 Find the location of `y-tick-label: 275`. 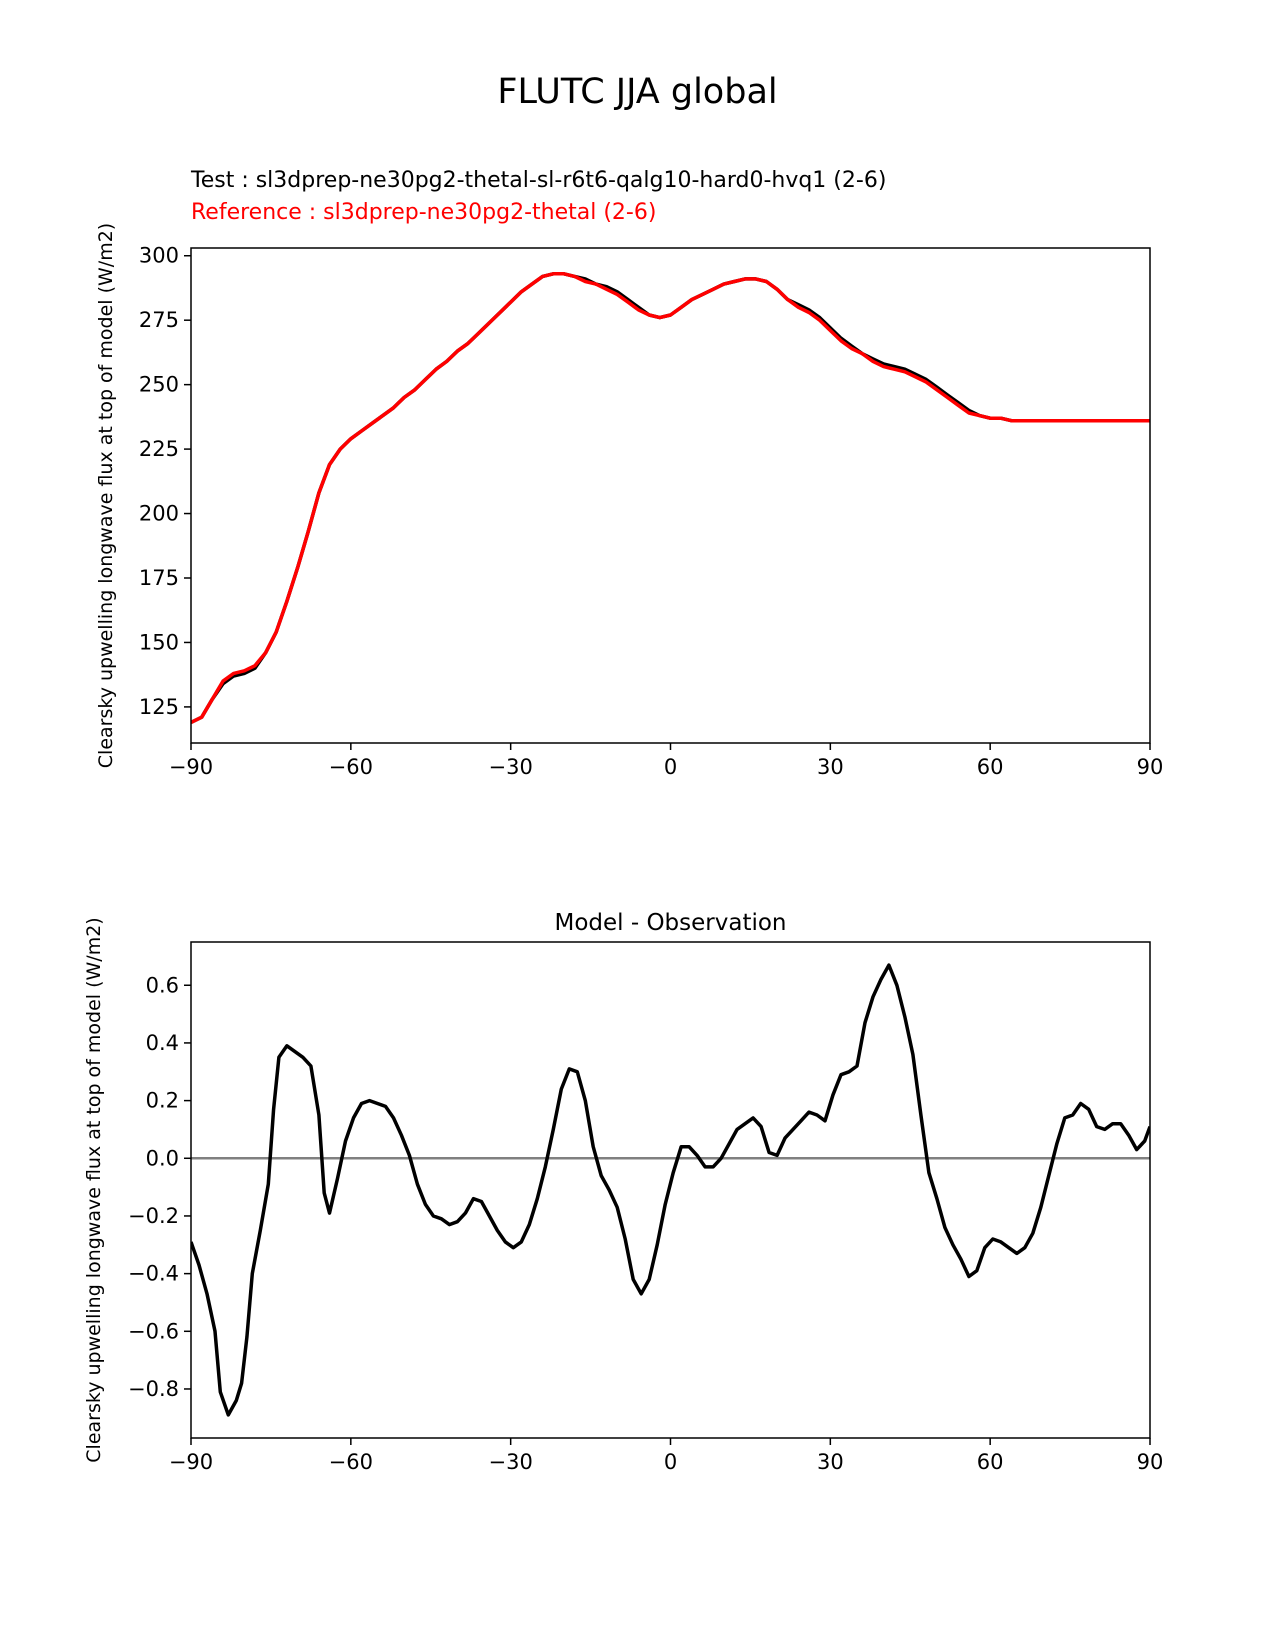

y-tick-label: 275 is located at coordinates (159, 320).